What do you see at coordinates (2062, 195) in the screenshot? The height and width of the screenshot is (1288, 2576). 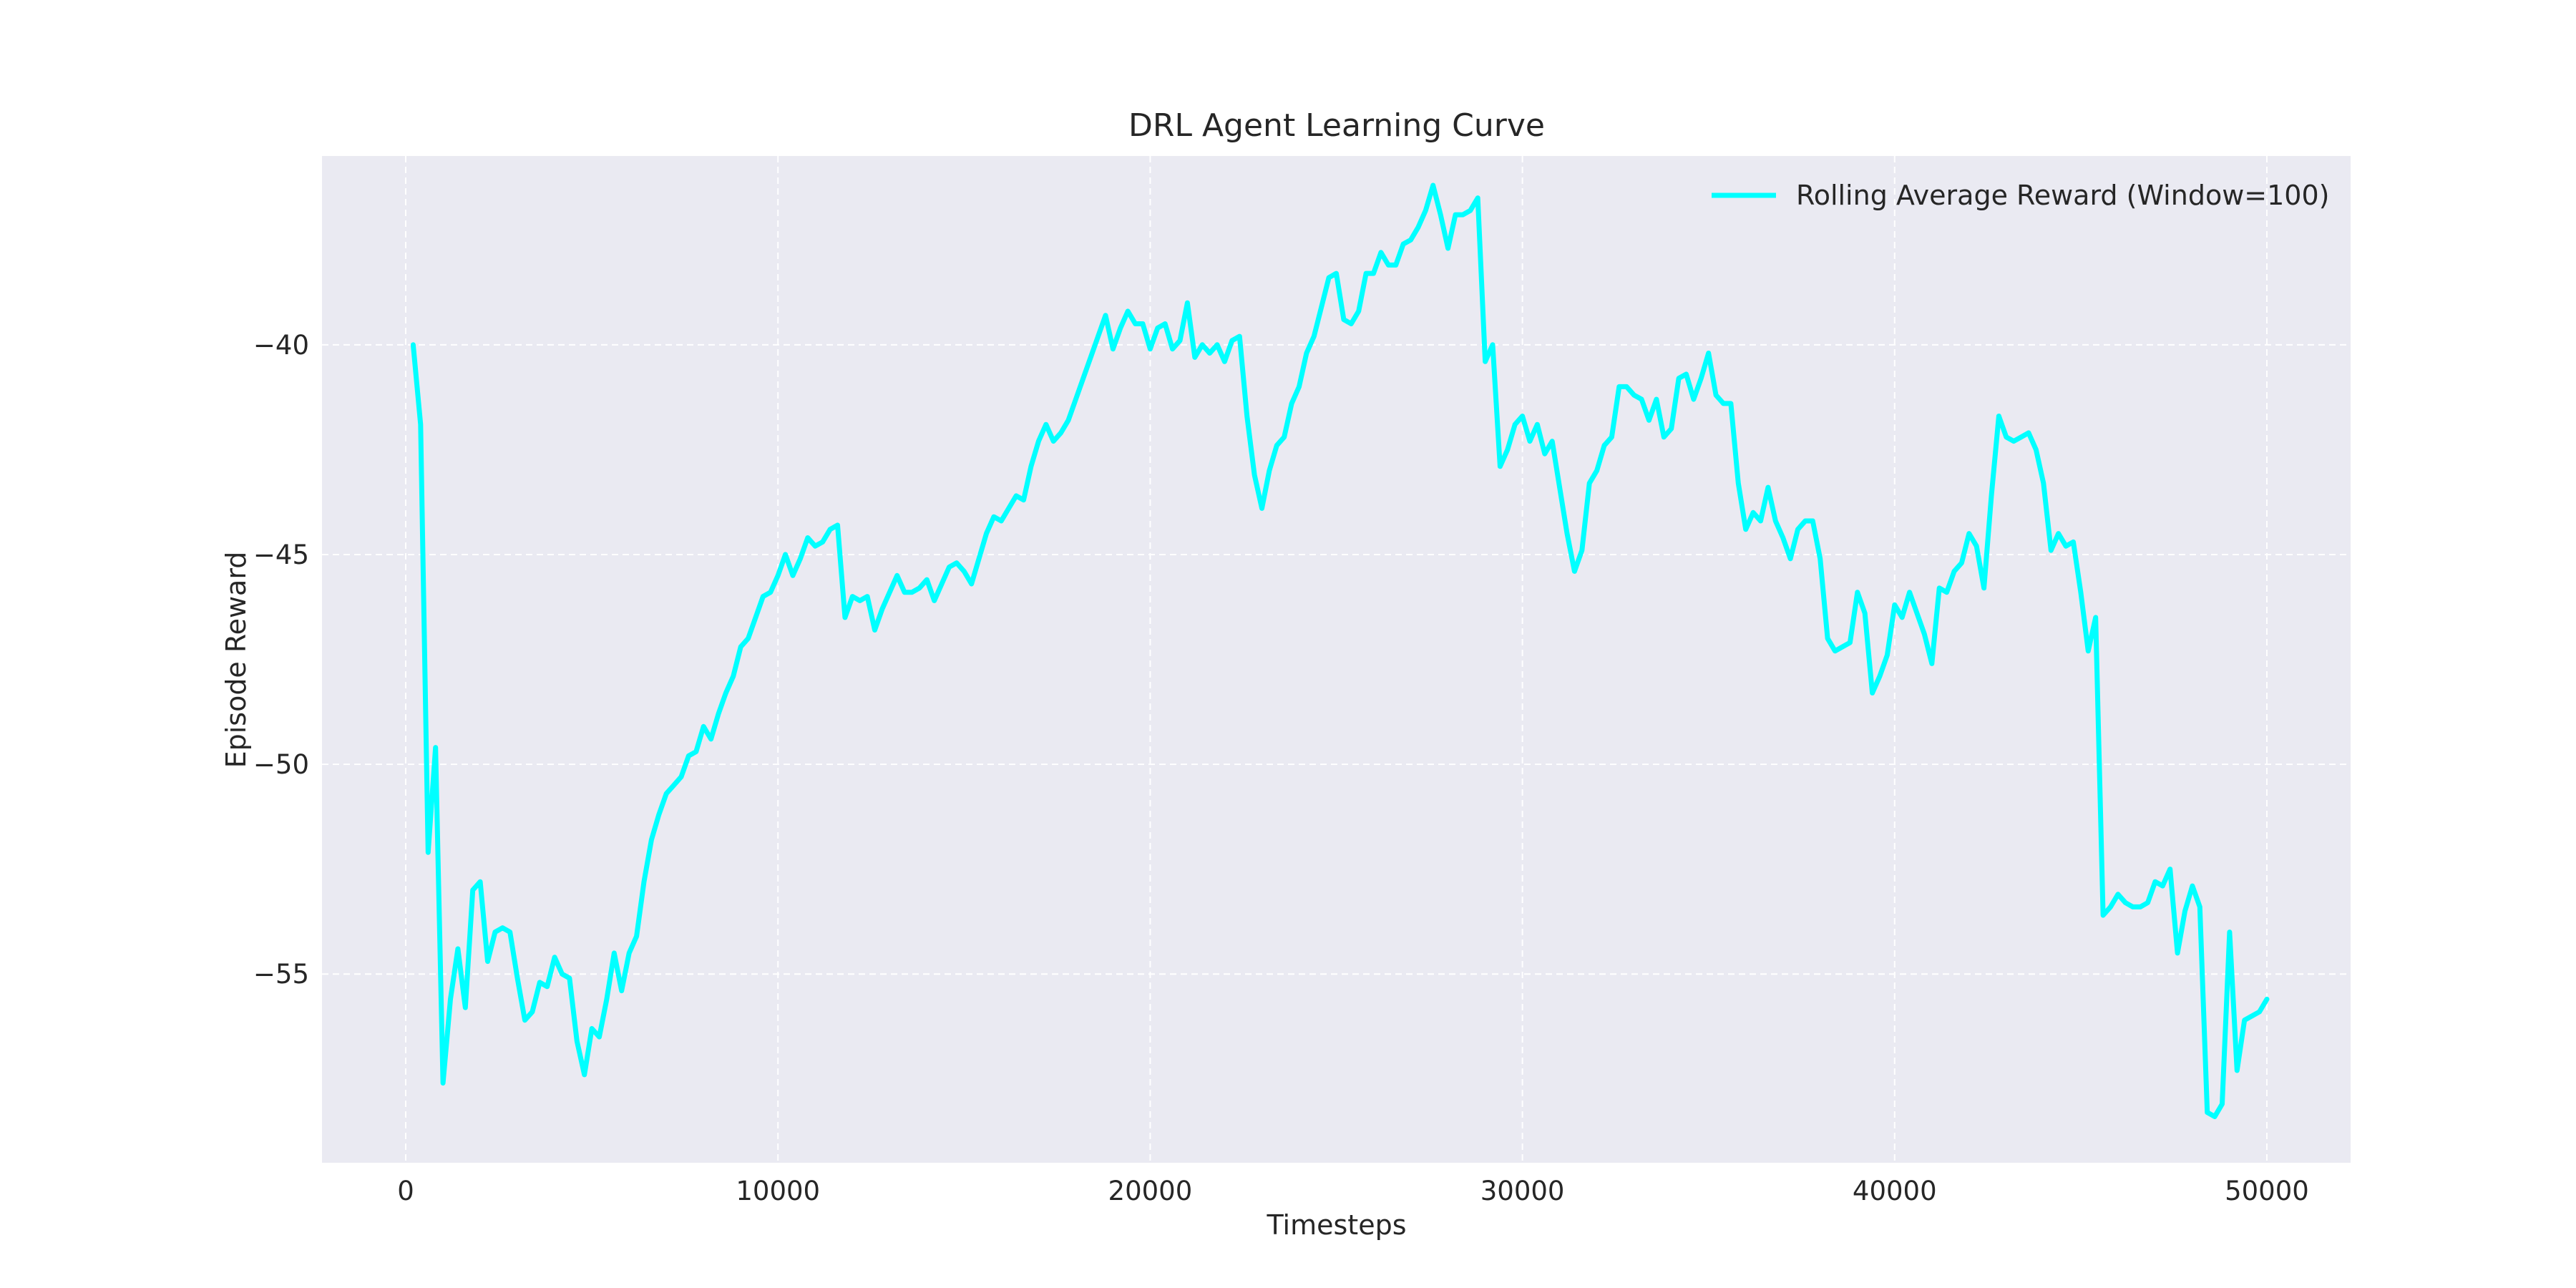 I see `legend-label: Rolling Average Reward (Window=100)` at bounding box center [2062, 195].